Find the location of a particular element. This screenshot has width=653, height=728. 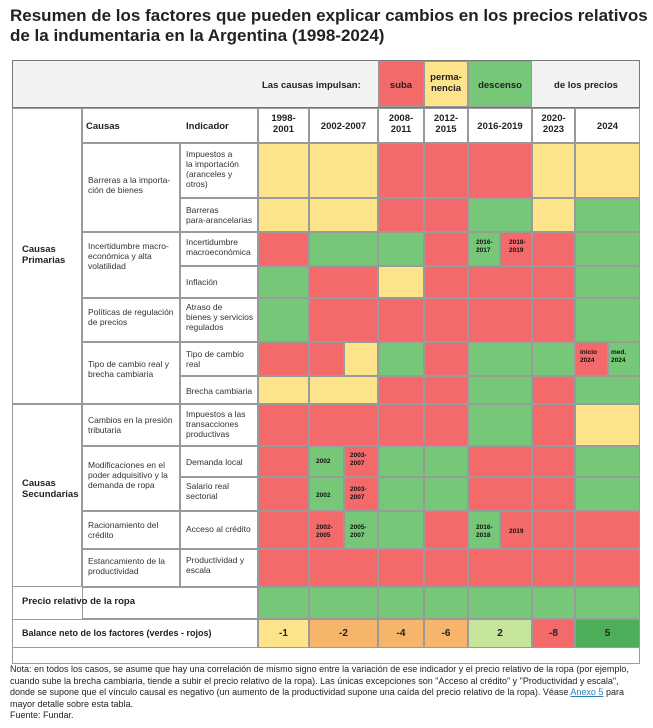

subperiod-label: 2003- 2007 is located at coordinates (358, 459).